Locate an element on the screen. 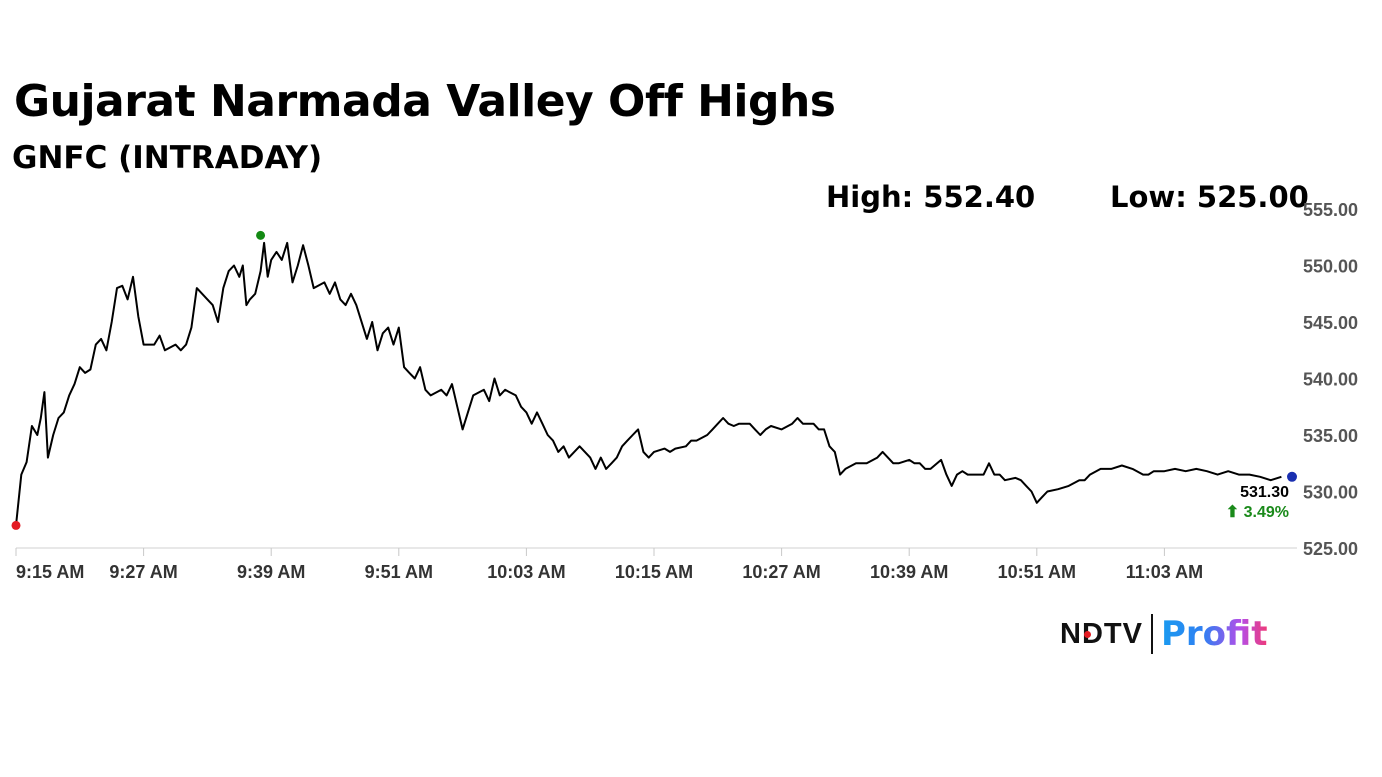  high-stat: High: 552.40 is located at coordinates (931, 197).